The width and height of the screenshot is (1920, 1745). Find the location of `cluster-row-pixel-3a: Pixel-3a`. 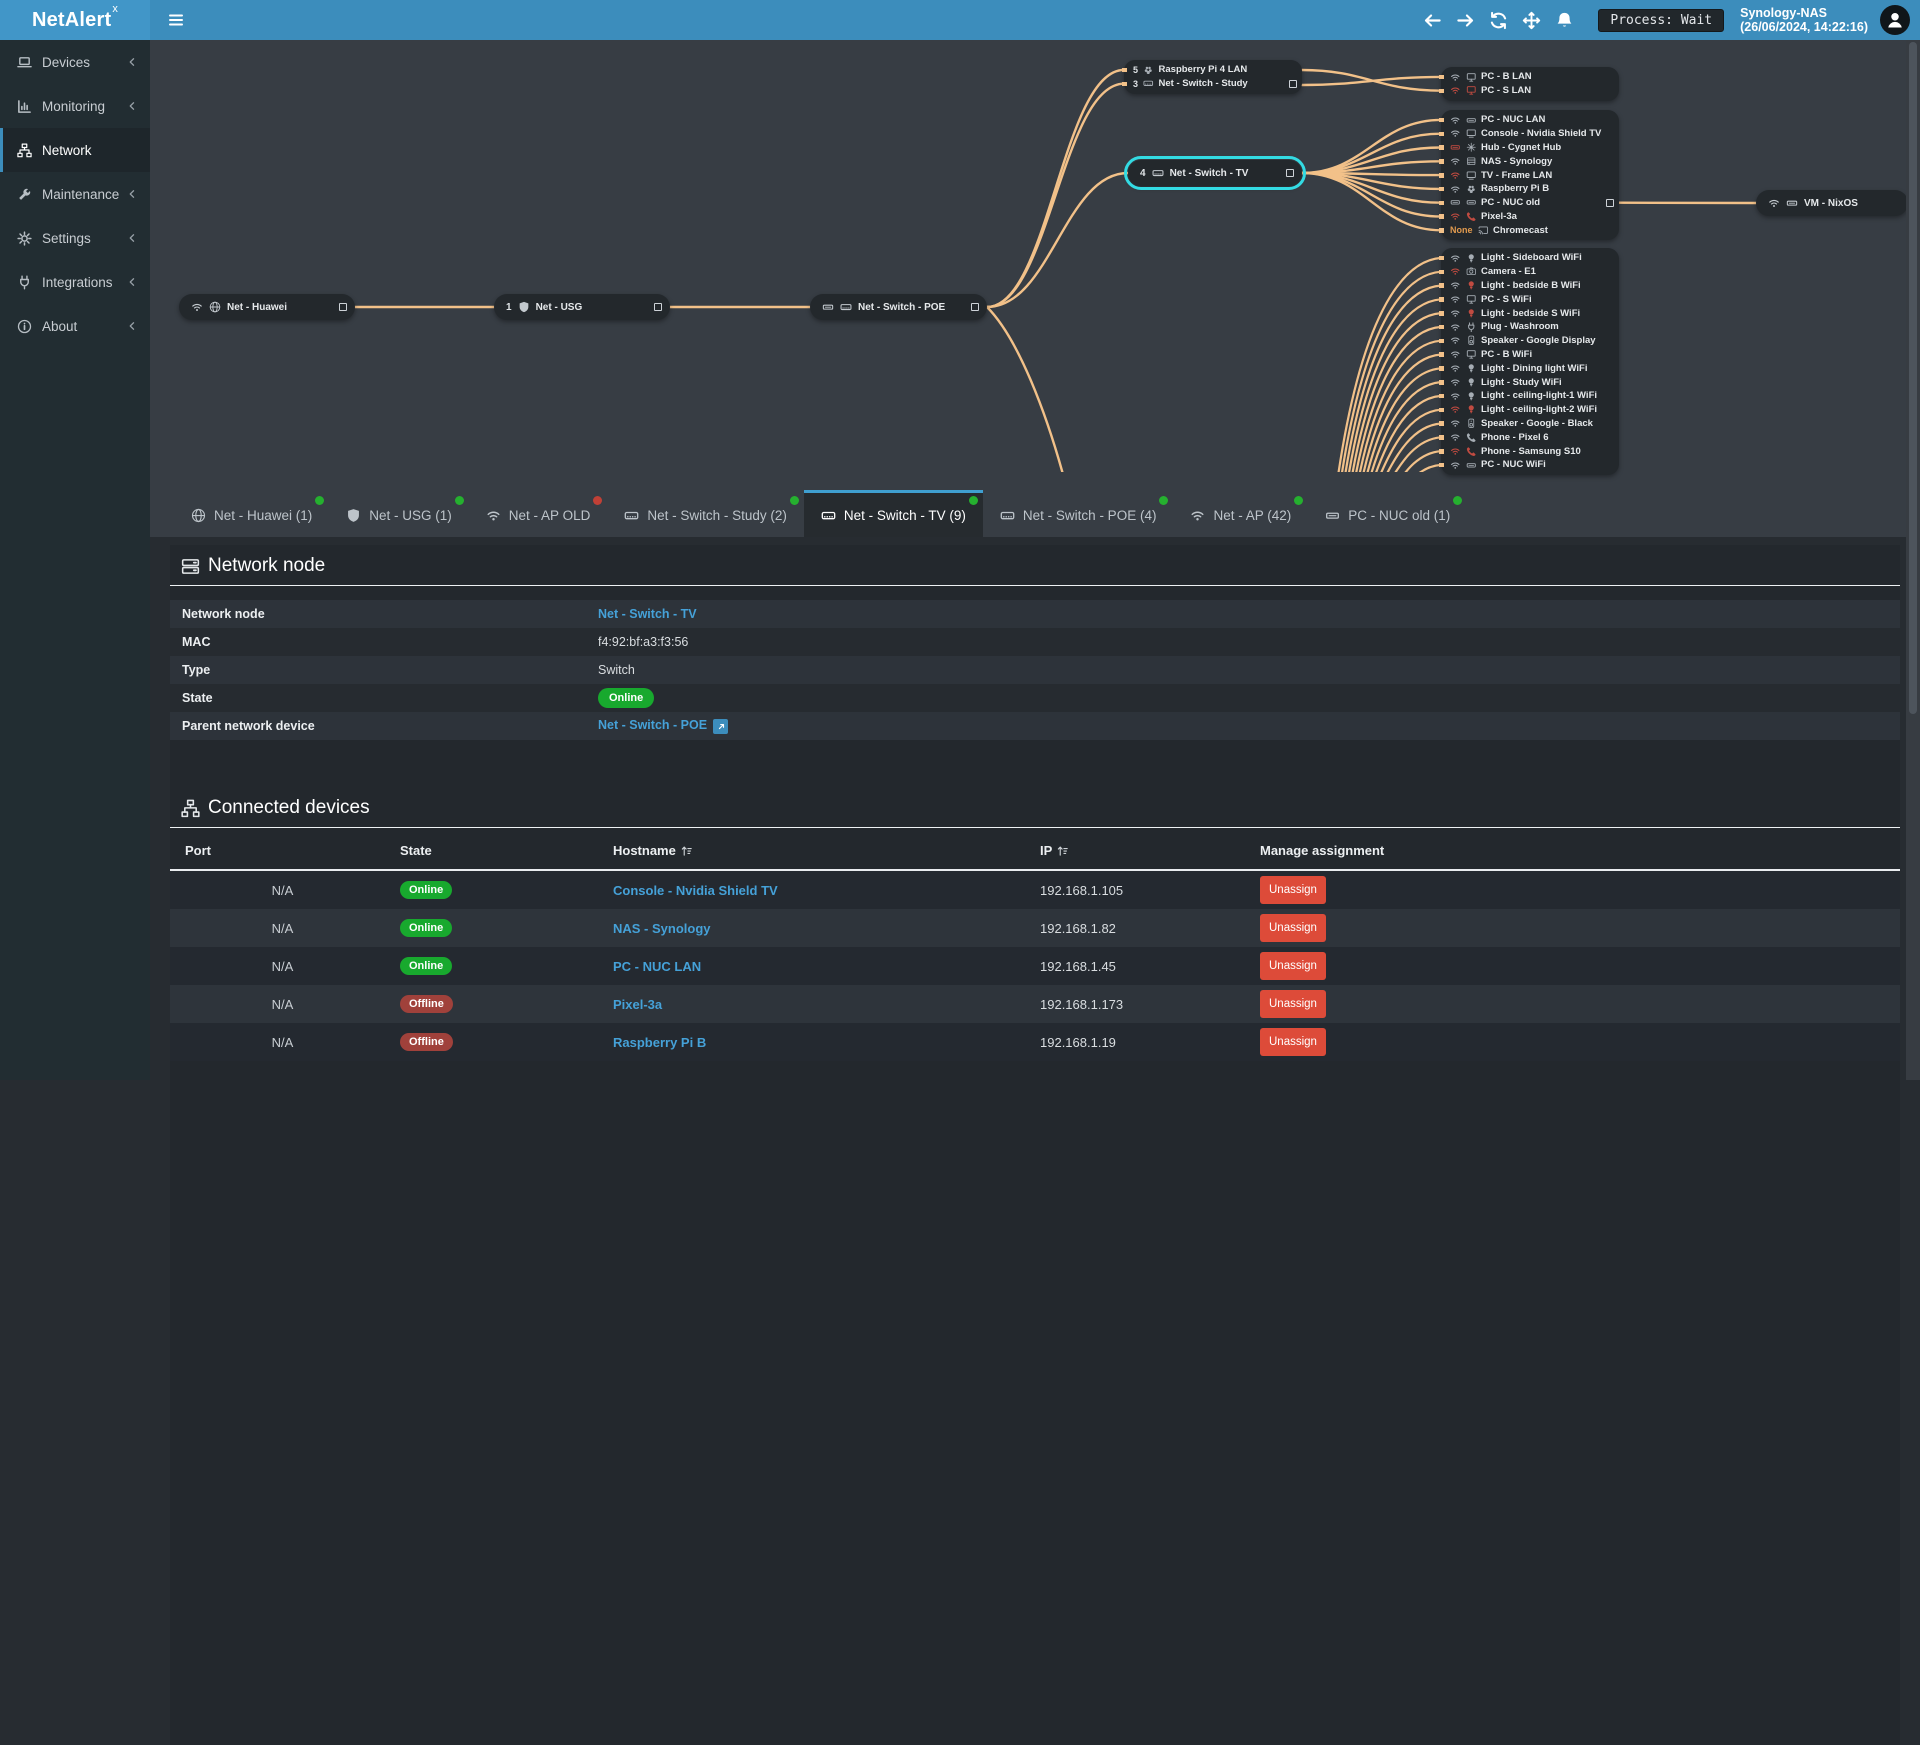

cluster-row-pixel-3a: Pixel-3a is located at coordinates (1530, 217).